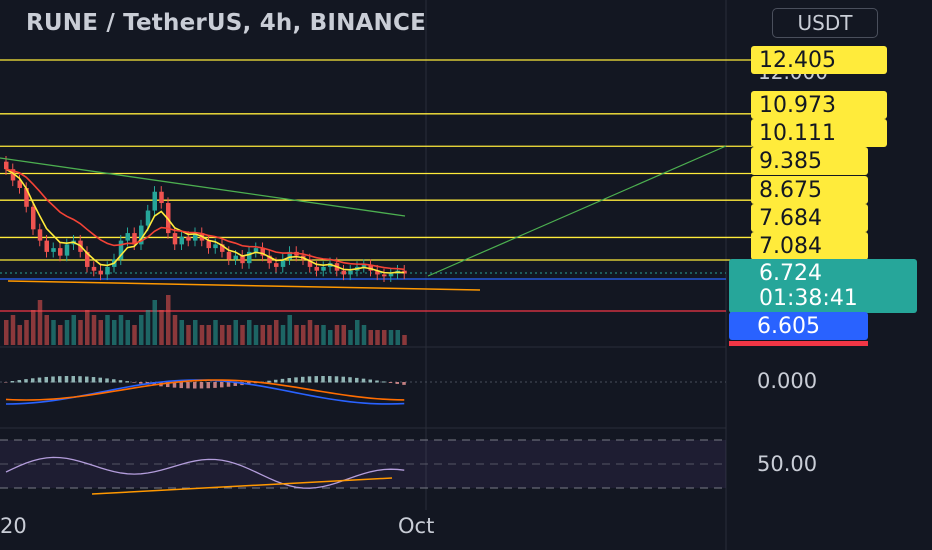  Describe the element at coordinates (809, 161) in the screenshot. I see `level-tag-9385: 9.385` at that location.